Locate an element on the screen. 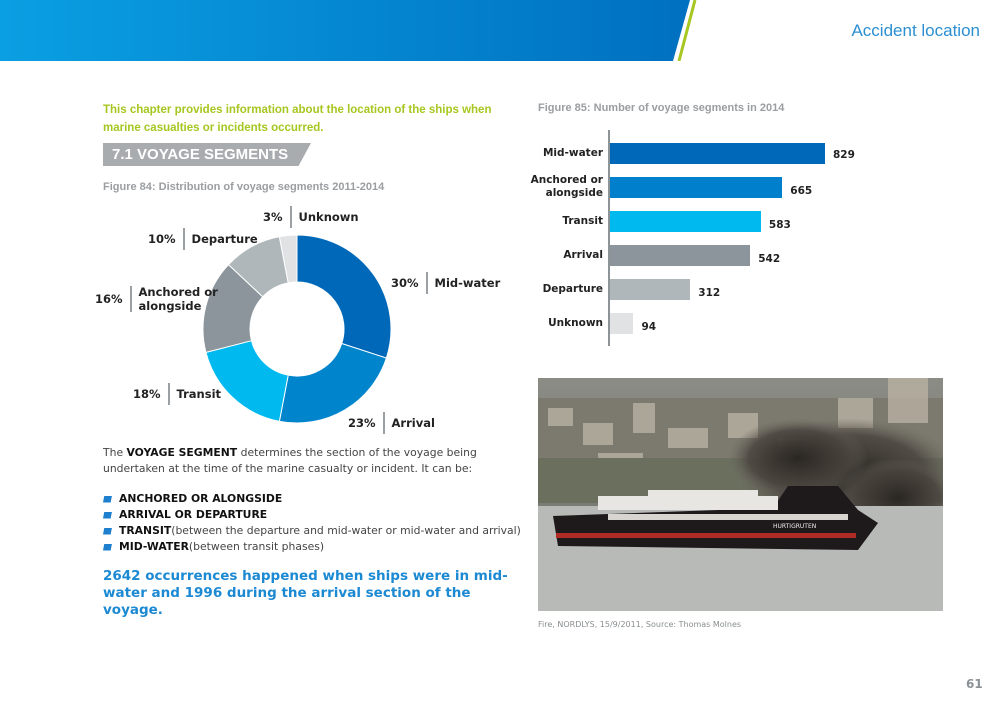 The image size is (1000, 715). label: Mid-water is located at coordinates (467, 283).